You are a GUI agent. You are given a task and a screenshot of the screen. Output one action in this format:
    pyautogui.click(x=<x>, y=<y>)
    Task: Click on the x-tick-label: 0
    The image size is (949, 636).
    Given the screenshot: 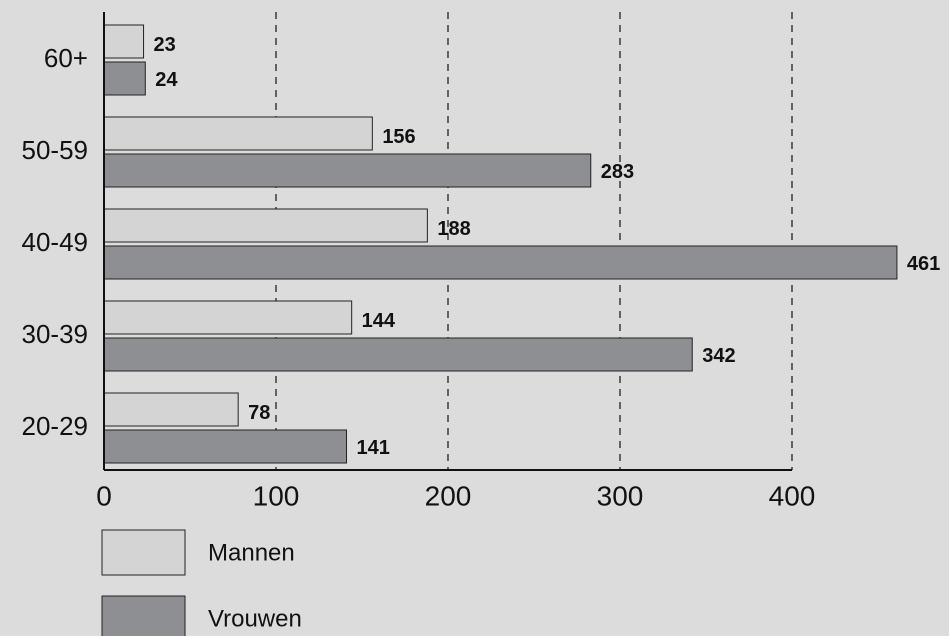 What is the action you would take?
    pyautogui.click(x=104, y=495)
    